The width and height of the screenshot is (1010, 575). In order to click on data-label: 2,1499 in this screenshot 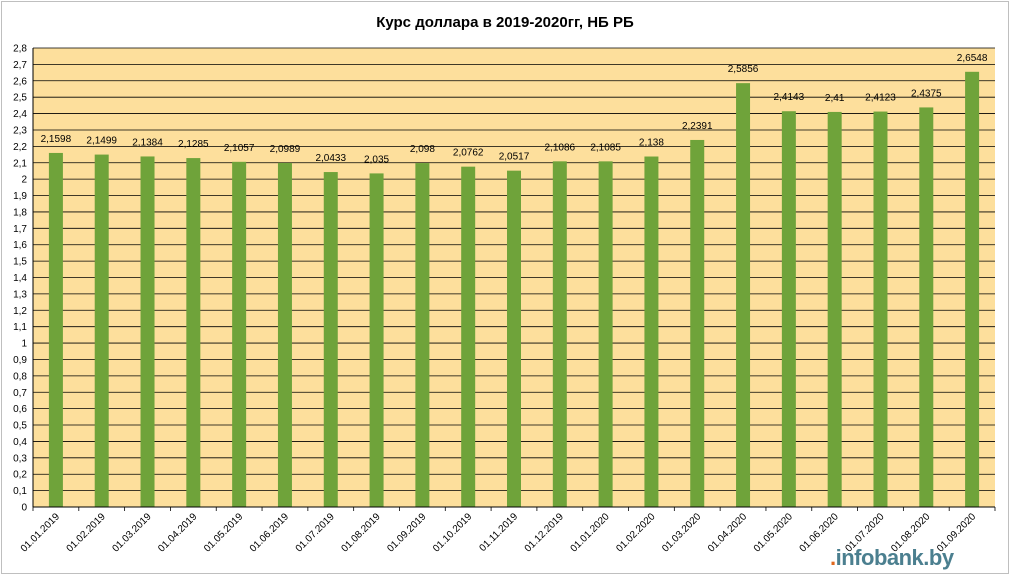, I will do `click(101, 141)`.